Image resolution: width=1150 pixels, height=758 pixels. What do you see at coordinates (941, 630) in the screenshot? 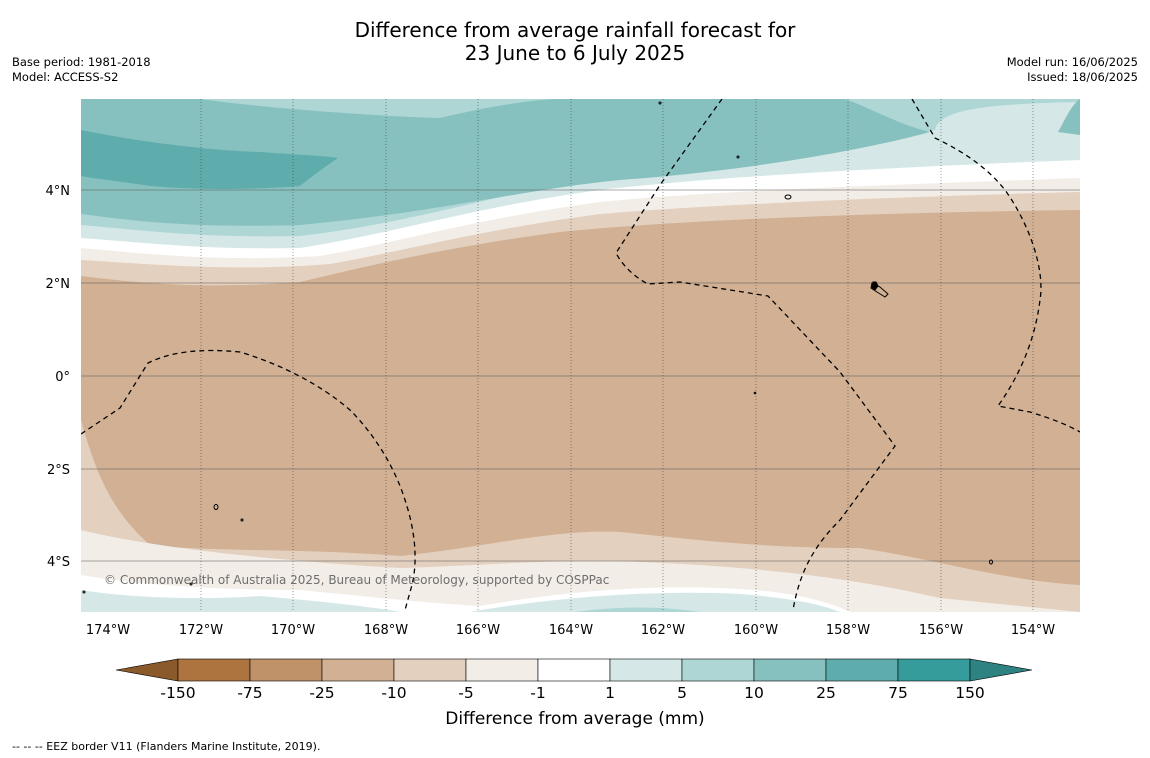
I see `lon-label: 156°W` at bounding box center [941, 630].